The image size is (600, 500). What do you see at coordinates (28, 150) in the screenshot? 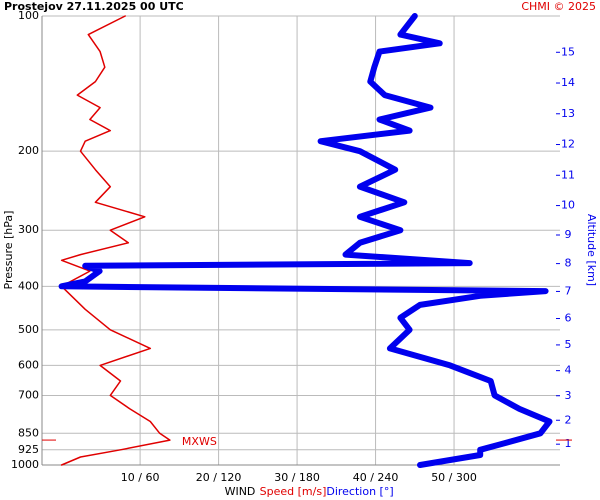
I see `y-tick-label: 200` at bounding box center [28, 150].